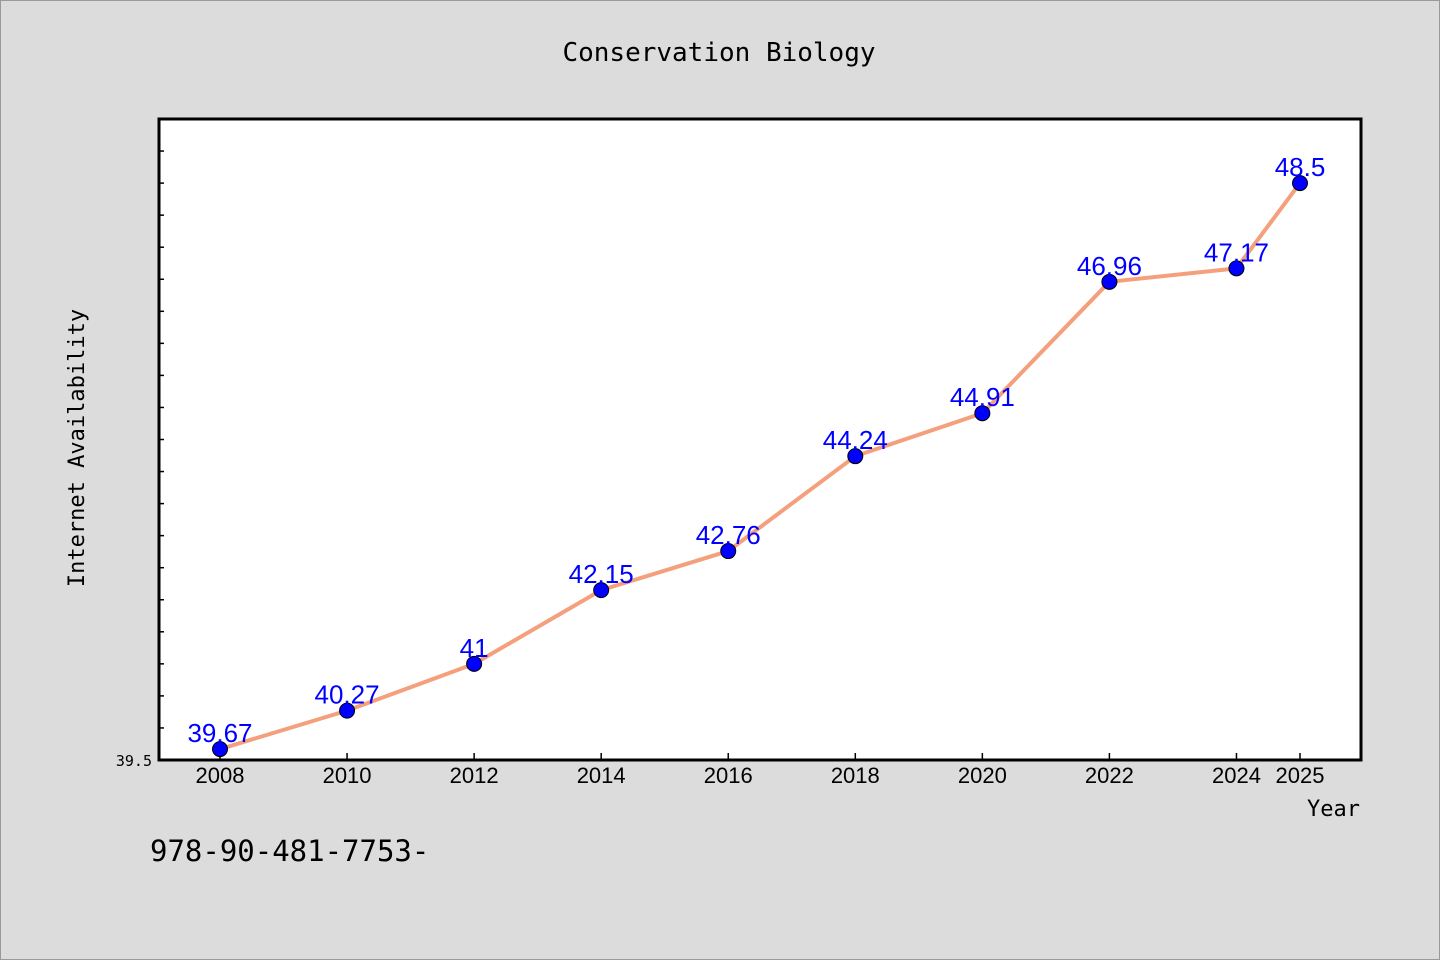 Image resolution: width=1440 pixels, height=960 pixels. I want to click on data-label: 48.5, so click(1300, 167).